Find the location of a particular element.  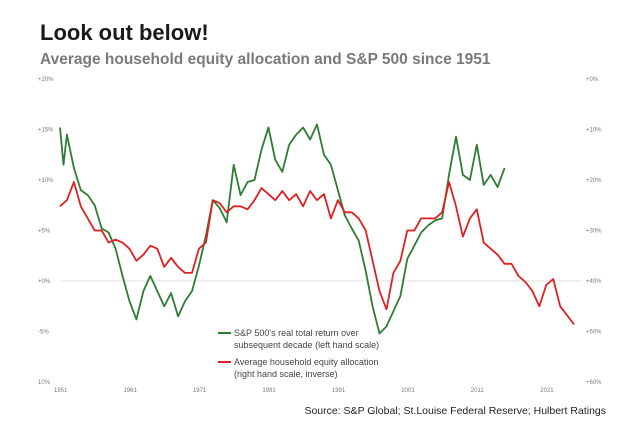

left-tick-label: +0% is located at coordinates (44, 282).